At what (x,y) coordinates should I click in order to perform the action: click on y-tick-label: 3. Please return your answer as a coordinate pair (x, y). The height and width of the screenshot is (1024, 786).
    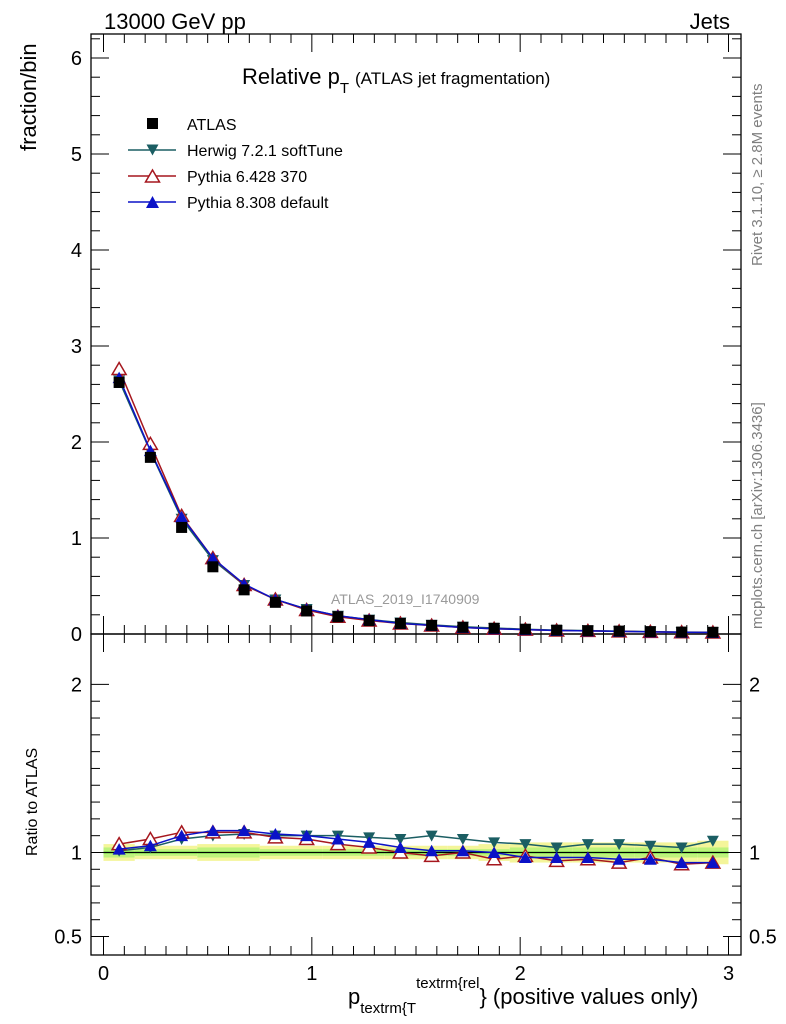
    Looking at the image, I should click on (76, 347).